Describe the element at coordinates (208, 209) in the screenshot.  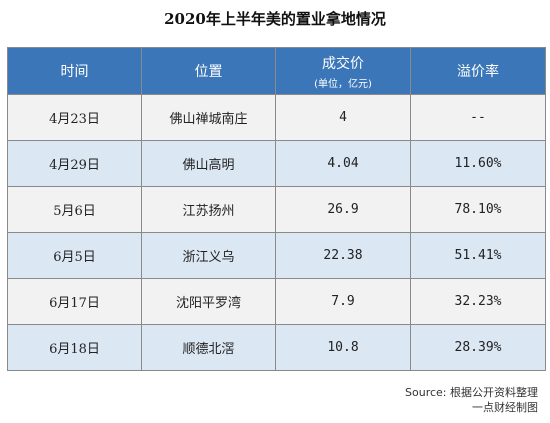
I see `cell-location: 江苏扬州` at that location.